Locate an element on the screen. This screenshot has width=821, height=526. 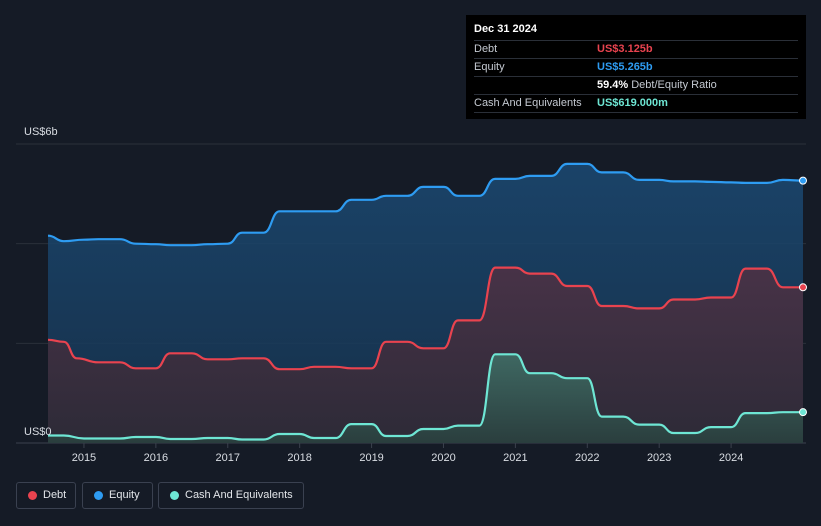
equity-line is located at coordinates (425, 204).